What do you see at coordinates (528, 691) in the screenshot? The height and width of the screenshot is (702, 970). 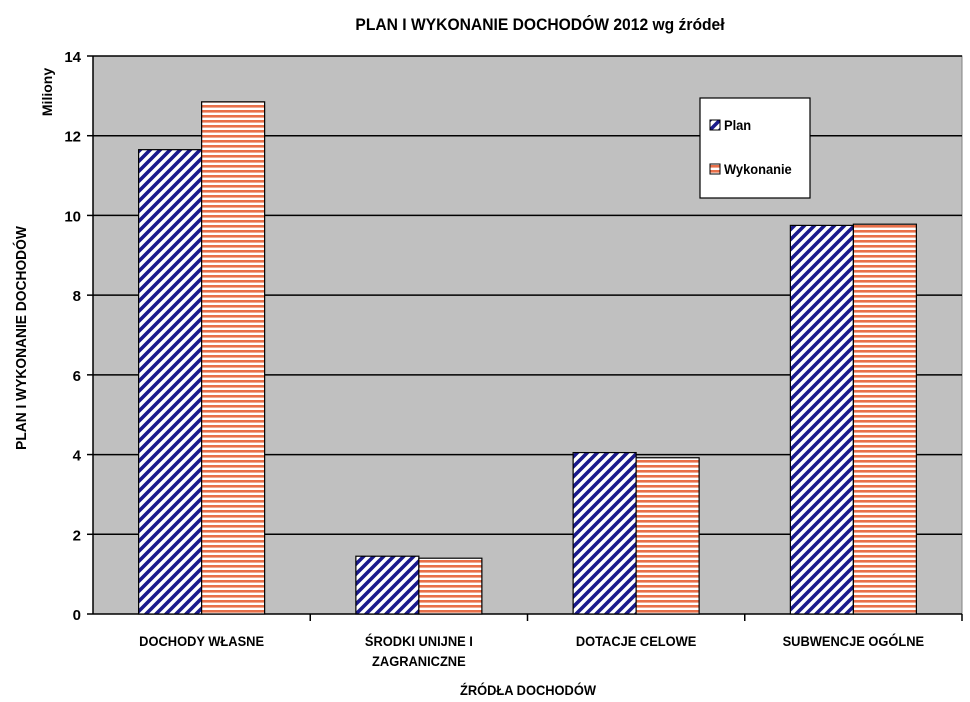 I see `x-axis-label: ŹRÓDŁA DOCHODÓW` at bounding box center [528, 691].